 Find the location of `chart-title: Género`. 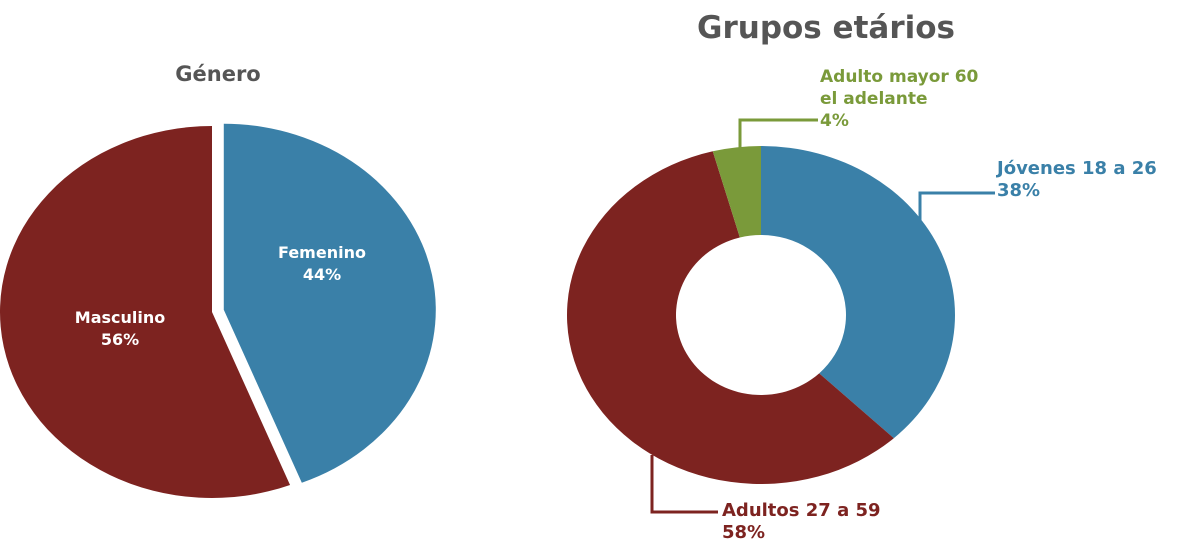

chart-title: Género is located at coordinates (218, 74).